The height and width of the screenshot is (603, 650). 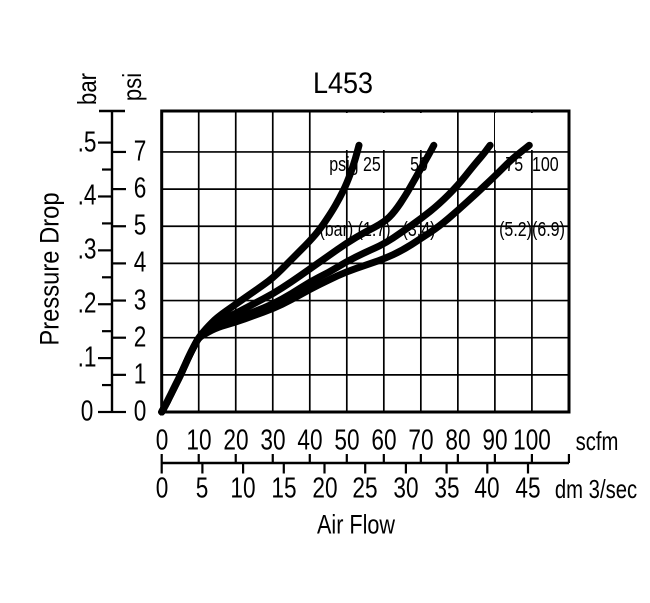 I want to click on psi-tick-label: 0, so click(x=140, y=411).